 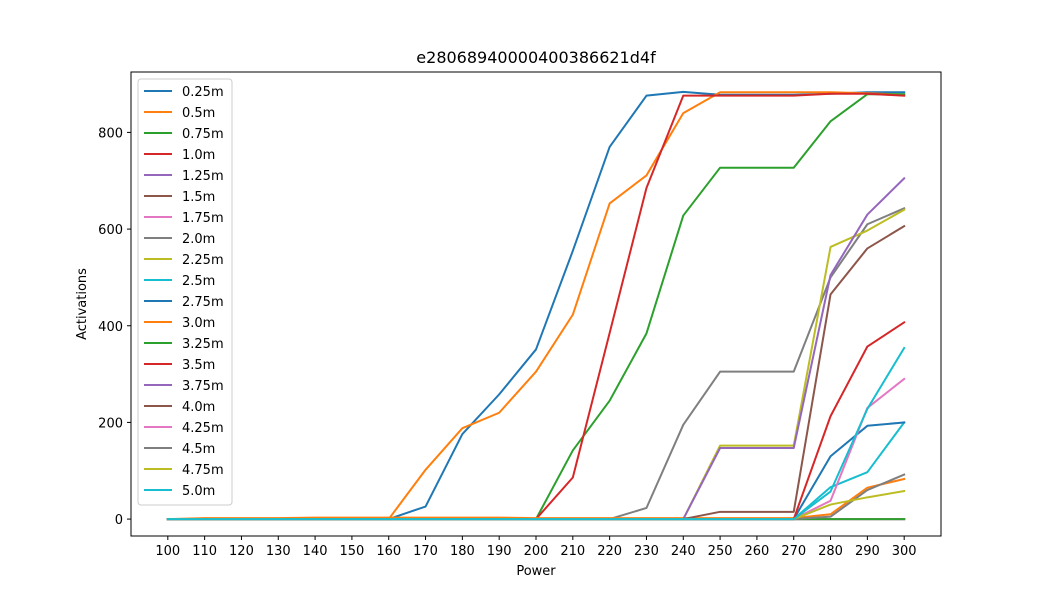 I want to click on x-tick-label: 270, so click(x=793, y=551).